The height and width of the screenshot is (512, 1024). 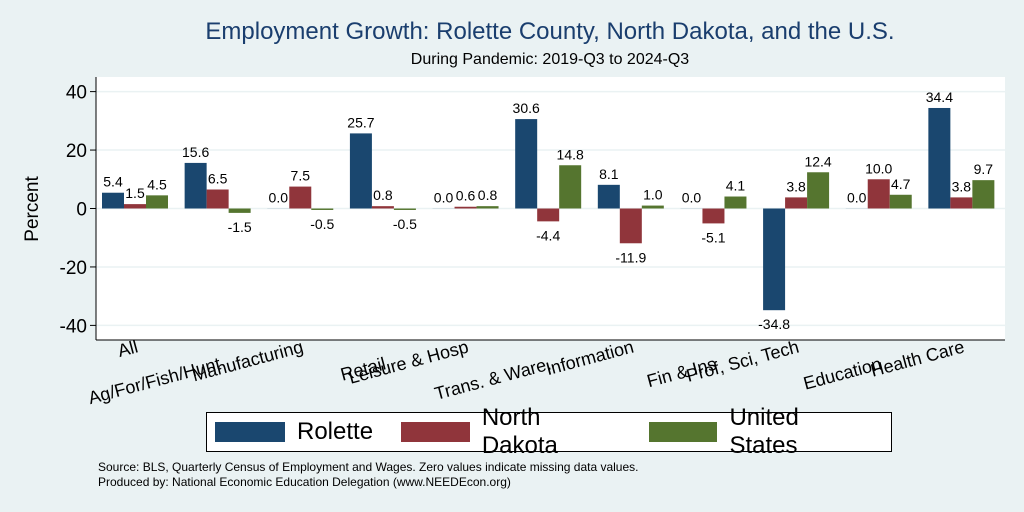 What do you see at coordinates (218, 179) in the screenshot?
I see `data-label: 6.5` at bounding box center [218, 179].